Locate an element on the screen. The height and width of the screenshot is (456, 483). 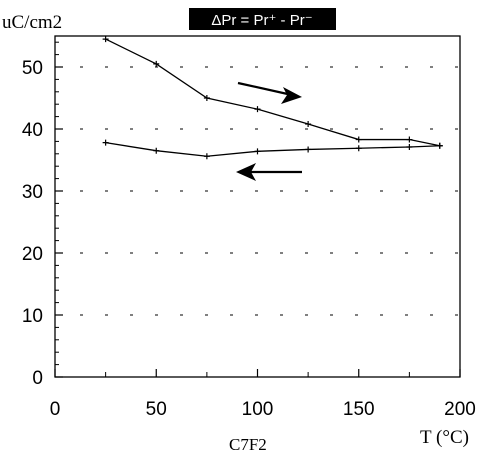
y-tick-label: 10 is located at coordinates (32, 316).